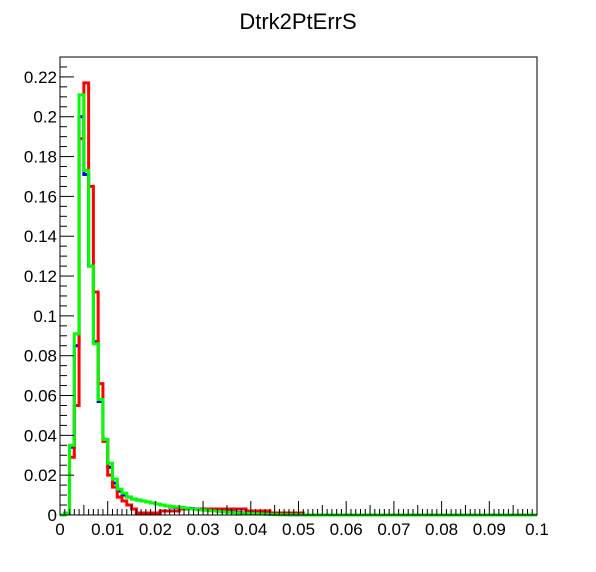 The height and width of the screenshot is (572, 596). What do you see at coordinates (40, 236) in the screenshot?
I see `y-tick-label: 0.14` at bounding box center [40, 236].